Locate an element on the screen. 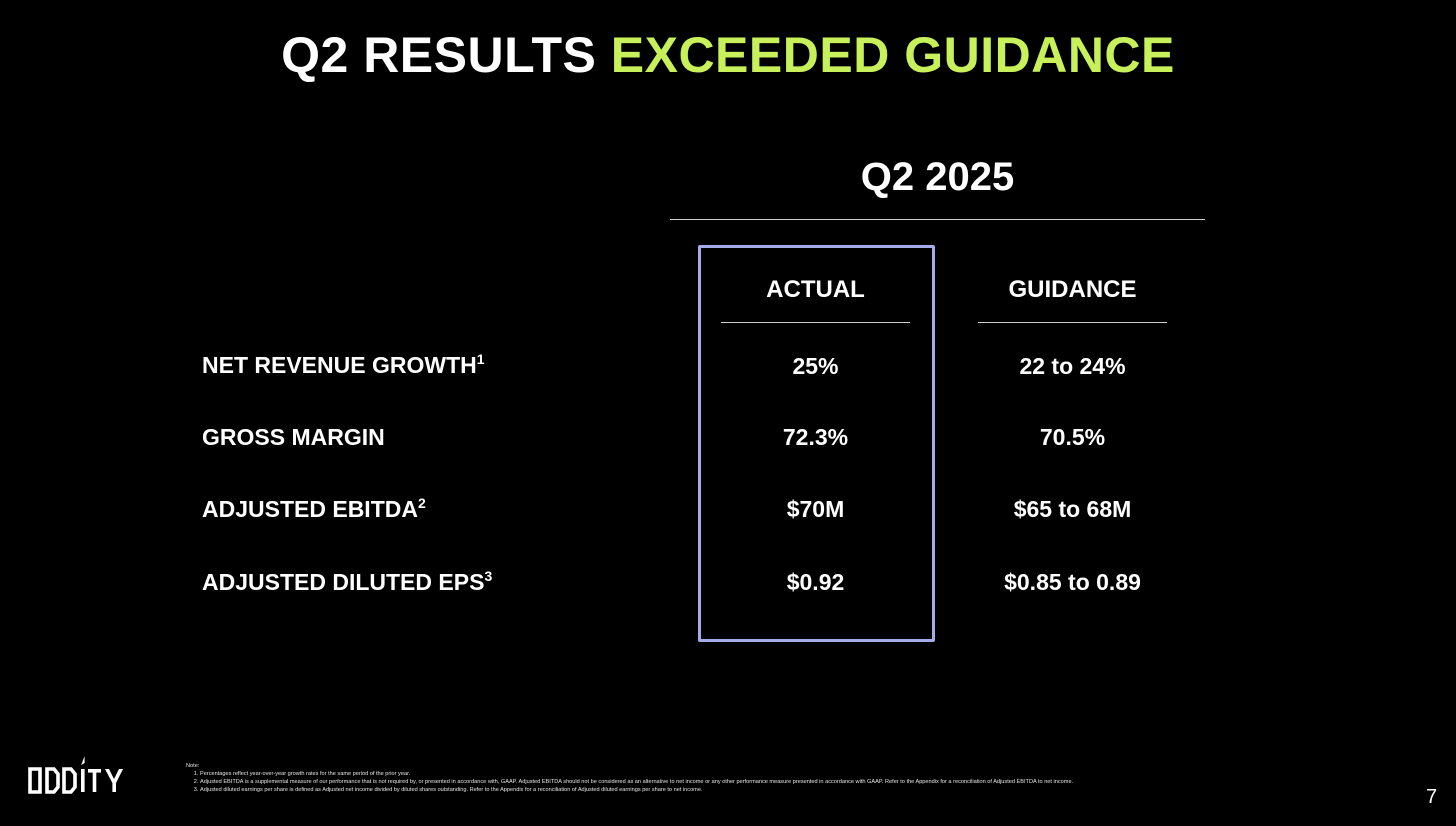 Image resolution: width=1456 pixels, height=826 pixels. row-label-gross-margin: GROSS MARGIN is located at coordinates (293, 437).